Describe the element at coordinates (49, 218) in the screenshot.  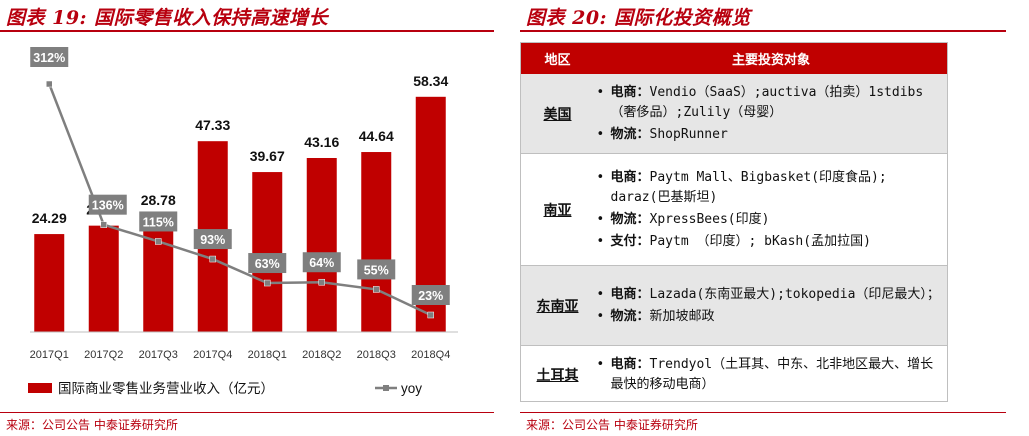
I see `bar-value-label: 24.29` at that location.